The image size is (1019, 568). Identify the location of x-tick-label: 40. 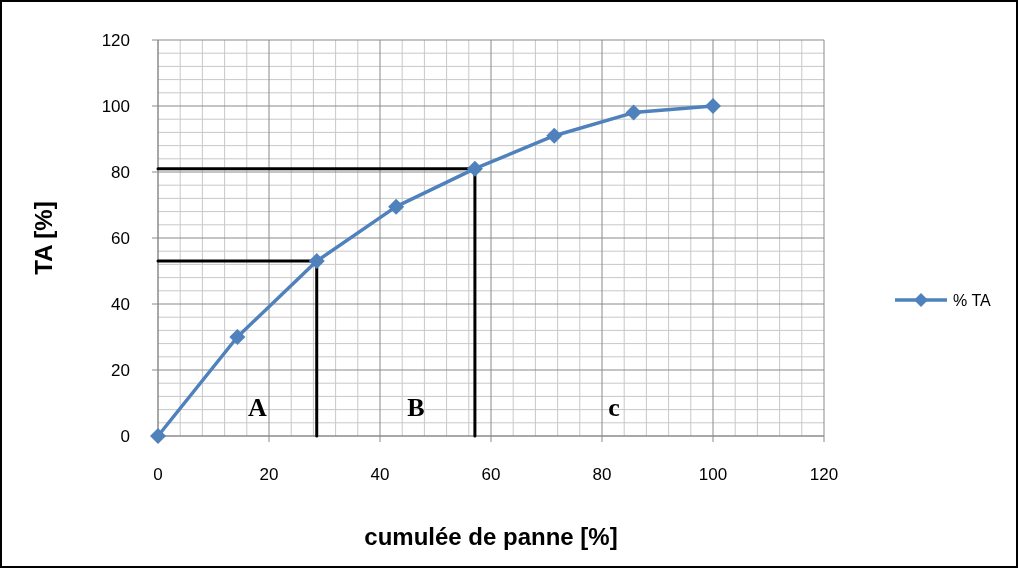
(380, 474).